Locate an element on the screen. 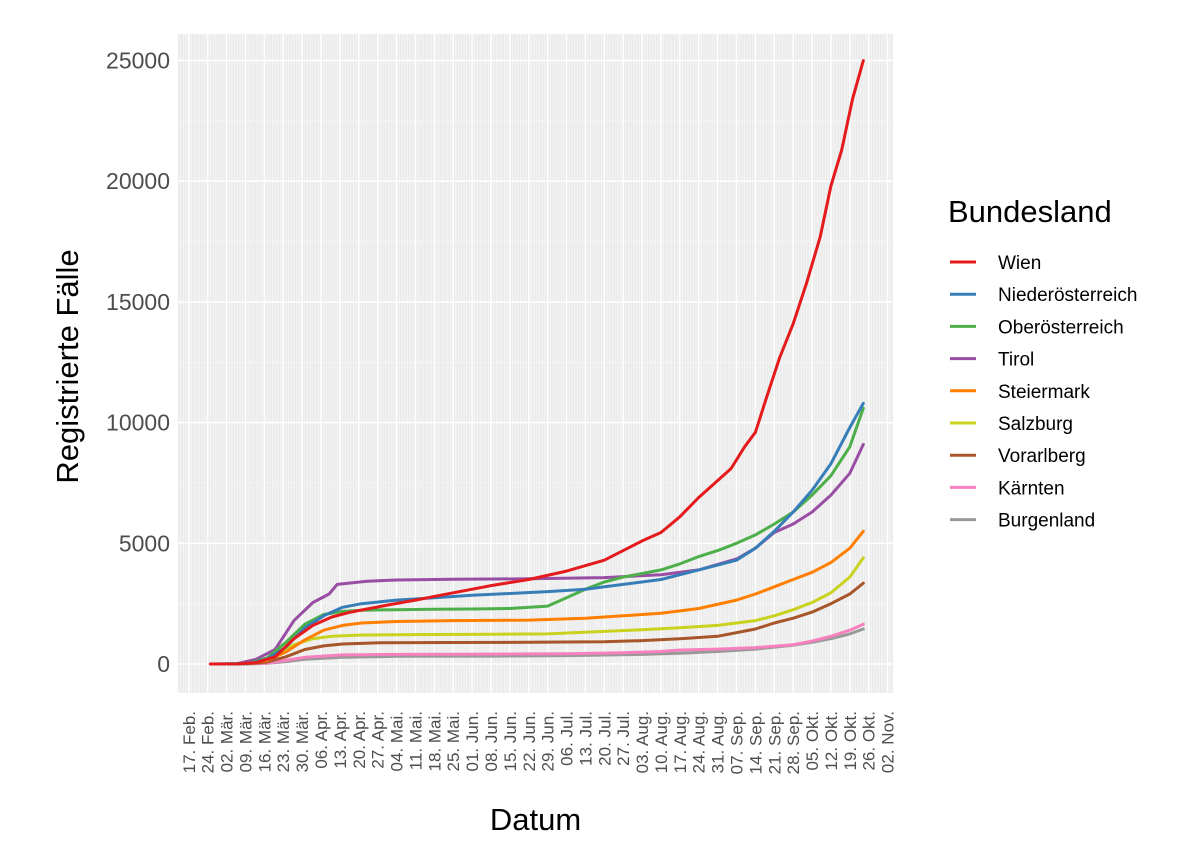 The width and height of the screenshot is (1200, 863). x-tick-label: 13. Jul. is located at coordinates (585, 738).